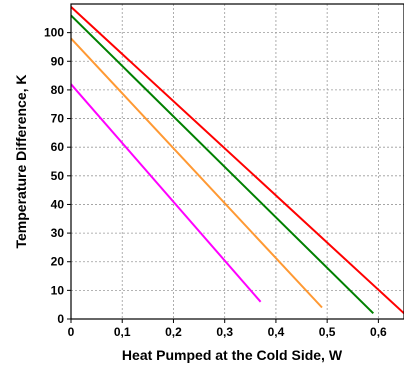 This screenshot has width=404, height=367. I want to click on y-axis-title: Temperature Difference, K, so click(21, 161).